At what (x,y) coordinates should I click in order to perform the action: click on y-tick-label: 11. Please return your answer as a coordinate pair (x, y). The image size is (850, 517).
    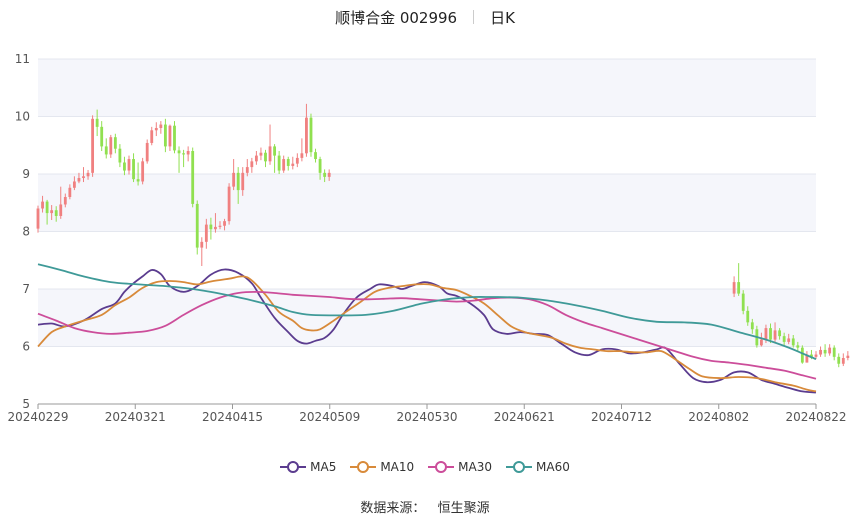
    Looking at the image, I should click on (22, 59).